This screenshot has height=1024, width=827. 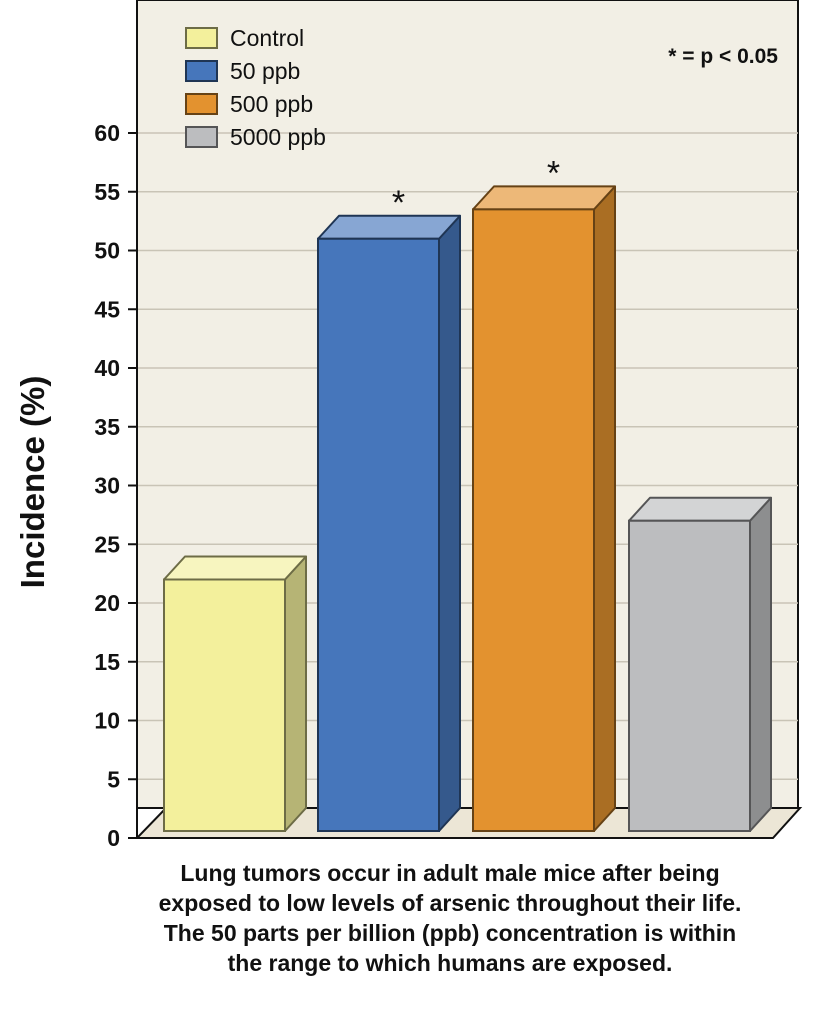 What do you see at coordinates (113, 779) in the screenshot?
I see `y-tick-label: 5` at bounding box center [113, 779].